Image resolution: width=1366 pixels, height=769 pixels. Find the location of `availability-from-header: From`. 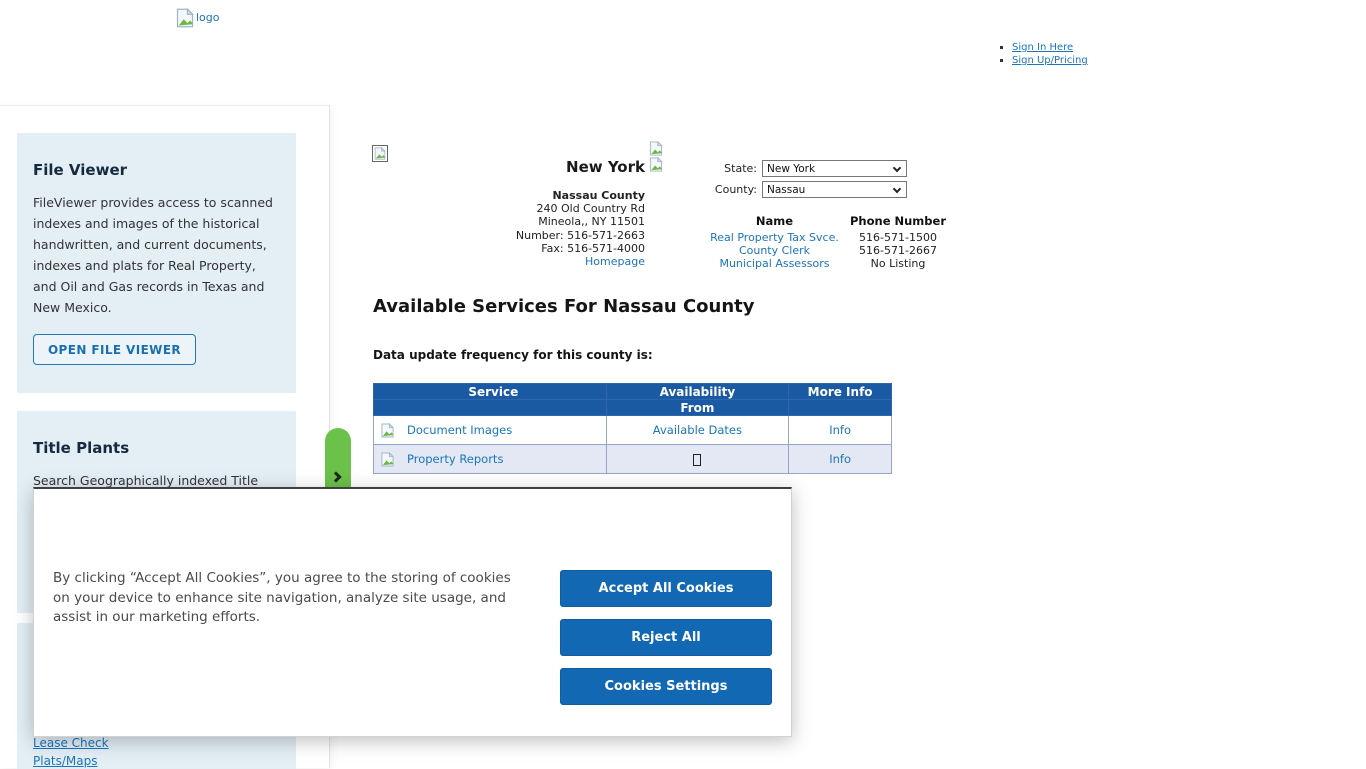

availability-from-header: From is located at coordinates (697, 407).